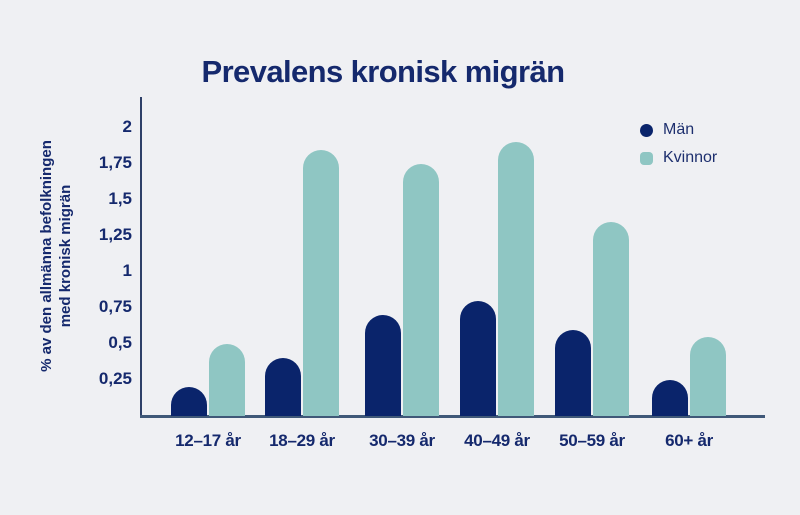  Describe the element at coordinates (383, 365) in the screenshot. I see `bar-man-30-39-ar` at that location.